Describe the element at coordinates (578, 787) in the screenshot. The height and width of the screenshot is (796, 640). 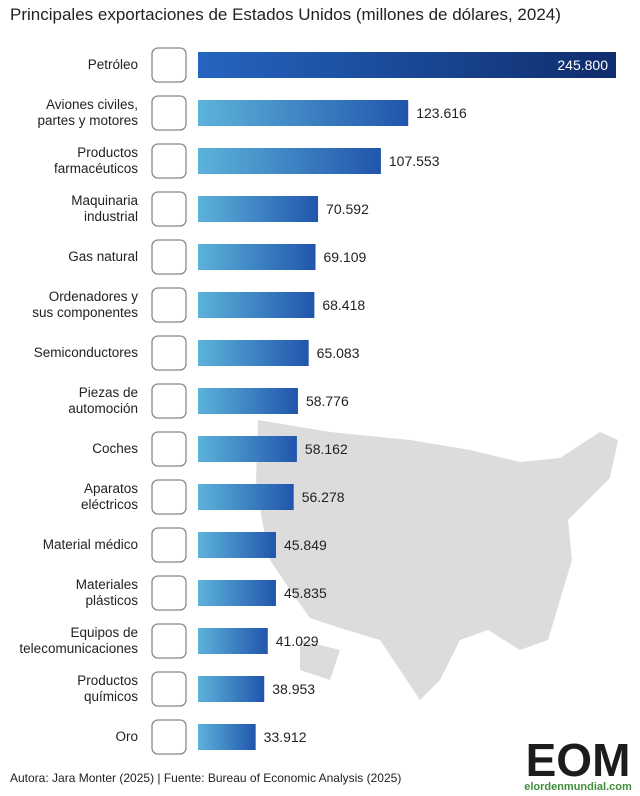
I see `logo-url: elordenmundial.com` at that location.